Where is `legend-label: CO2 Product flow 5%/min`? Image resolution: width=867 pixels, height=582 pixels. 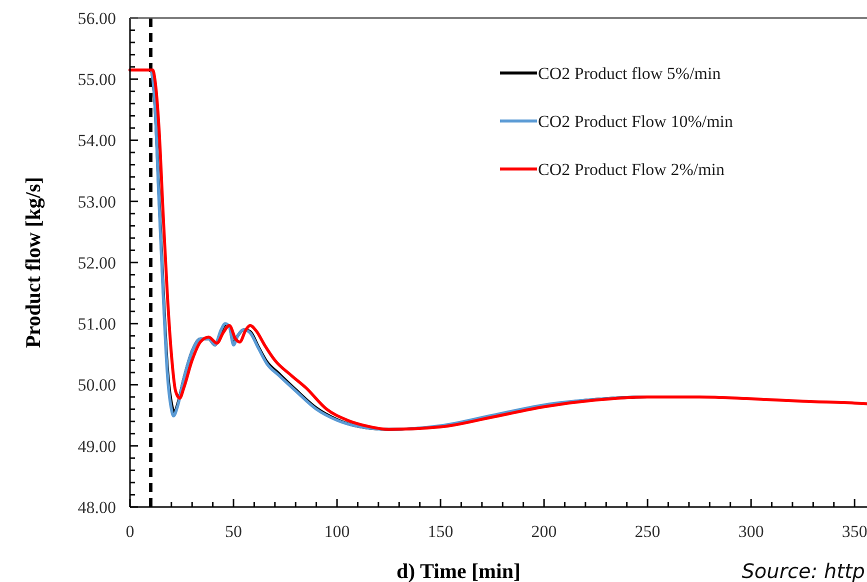
legend-label: CO2 Product flow 5%/min is located at coordinates (630, 73).